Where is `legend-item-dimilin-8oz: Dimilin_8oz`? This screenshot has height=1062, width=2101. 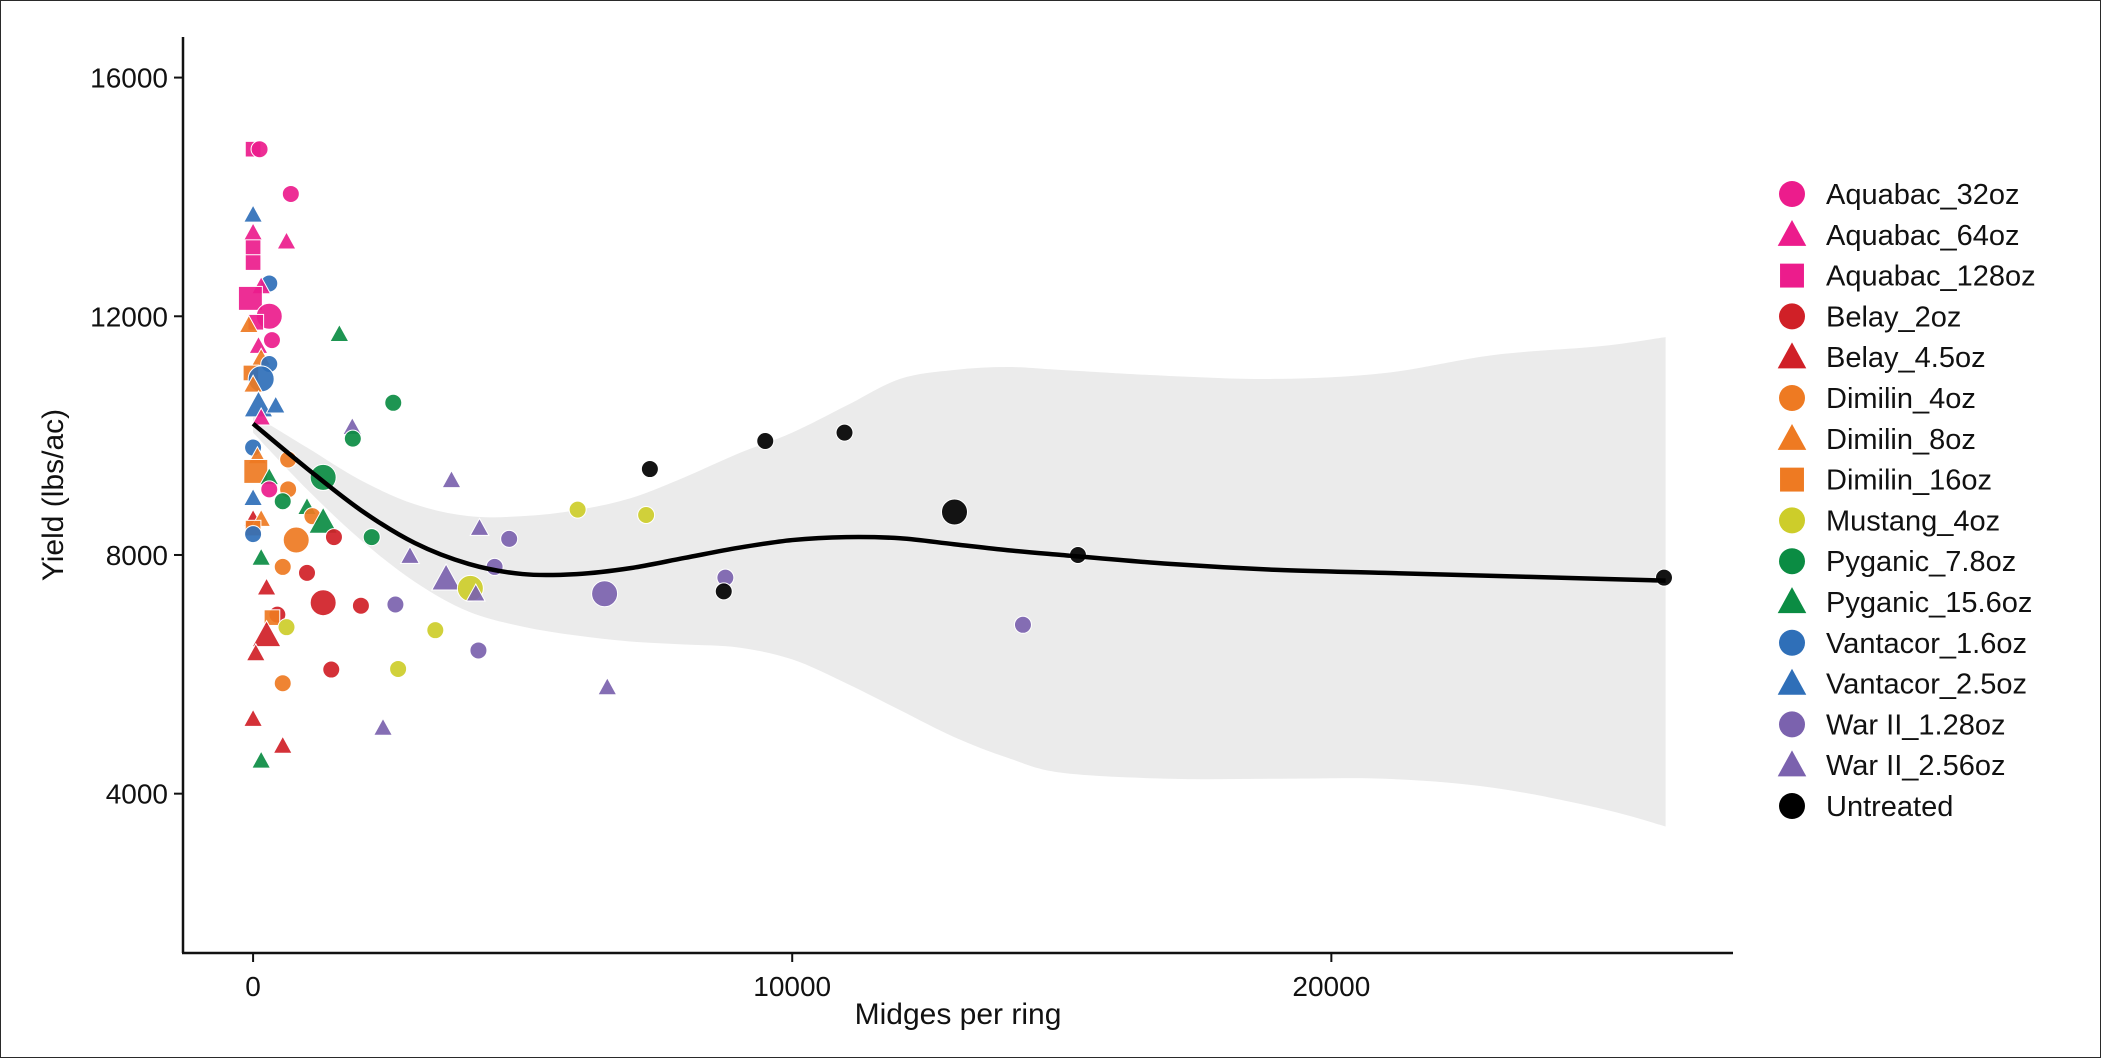 legend-item-dimilin-8oz: Dimilin_8oz is located at coordinates (1876, 439).